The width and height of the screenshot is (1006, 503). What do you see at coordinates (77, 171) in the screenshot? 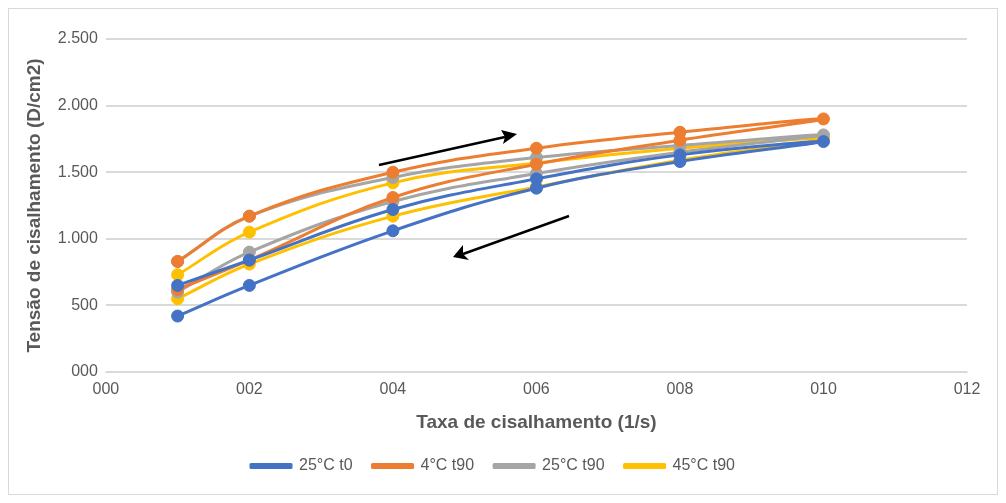
I see `y-tick-label: 1.500` at bounding box center [77, 171].